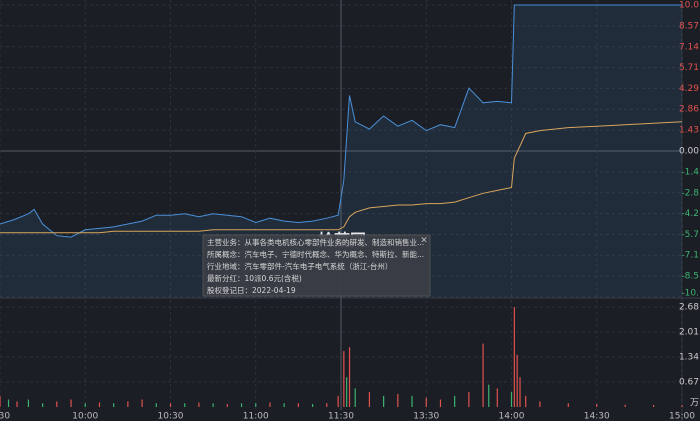  What do you see at coordinates (689, 47) in the screenshot?
I see `y-tick-label: 7.14` at bounding box center [689, 47].